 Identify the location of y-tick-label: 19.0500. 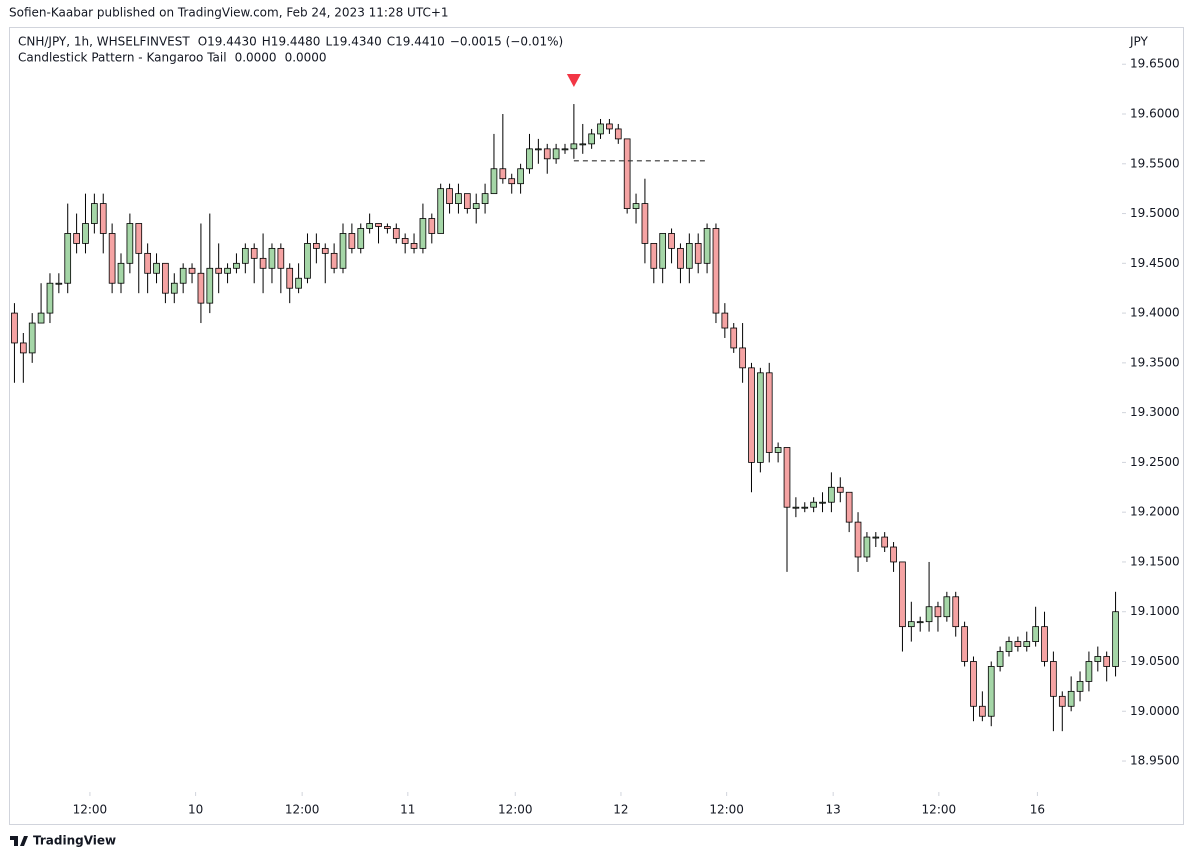
(1155, 661).